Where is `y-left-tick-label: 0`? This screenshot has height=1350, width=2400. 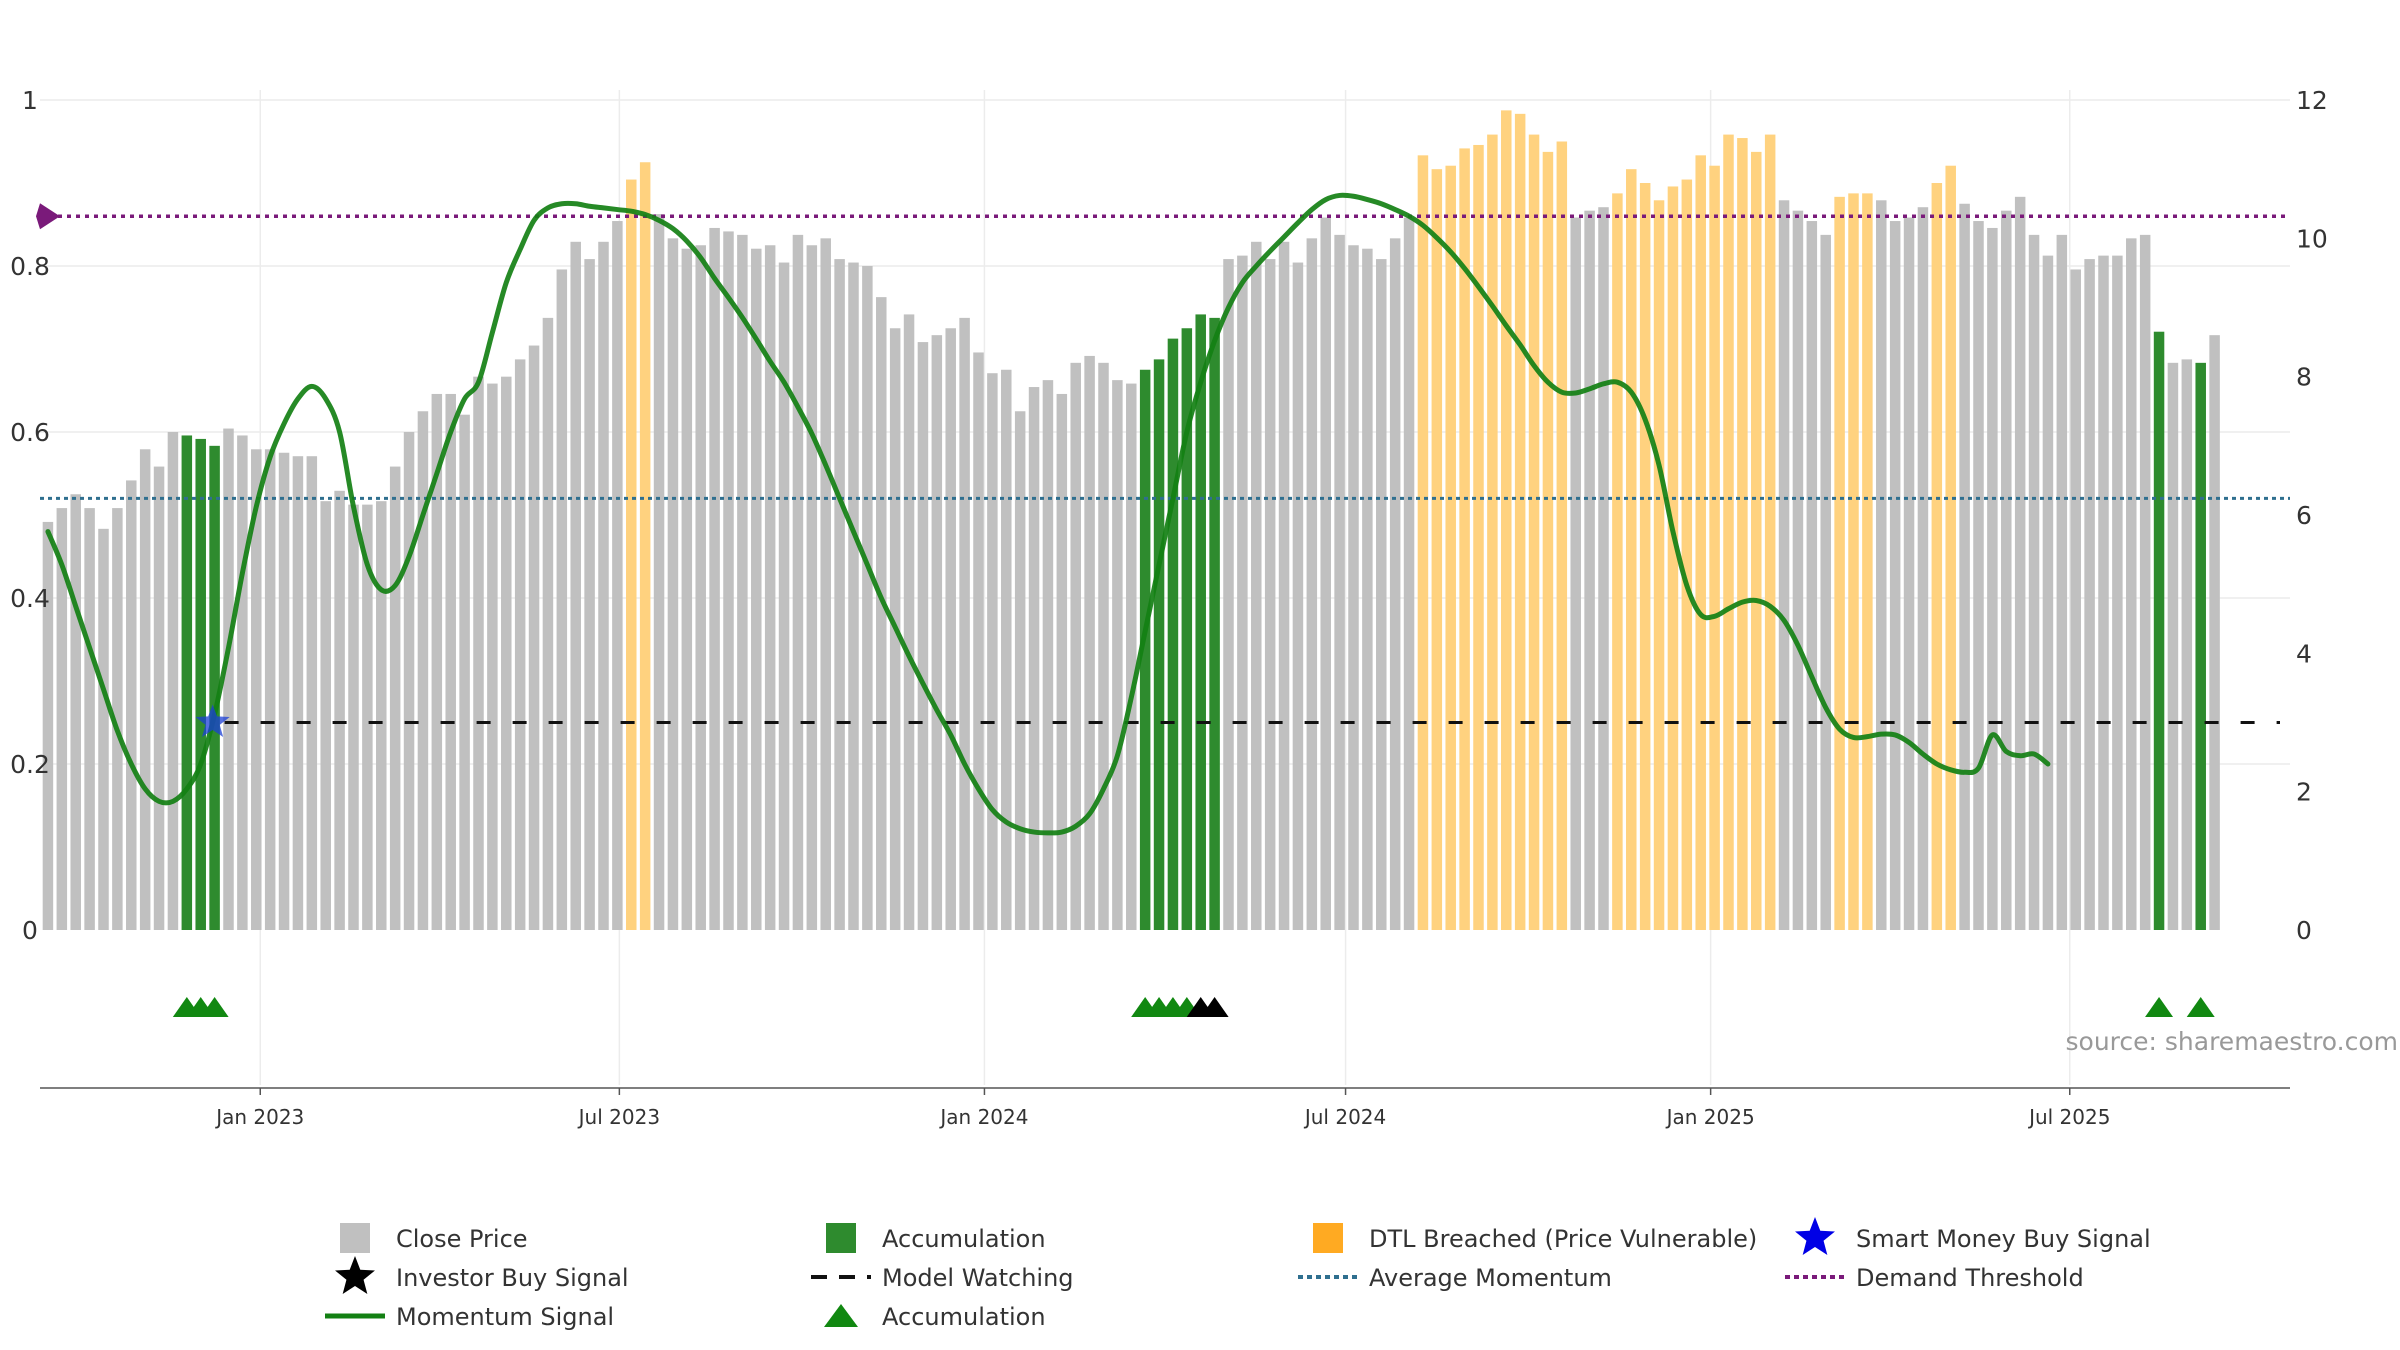 y-left-tick-label: 0 is located at coordinates (30, 930).